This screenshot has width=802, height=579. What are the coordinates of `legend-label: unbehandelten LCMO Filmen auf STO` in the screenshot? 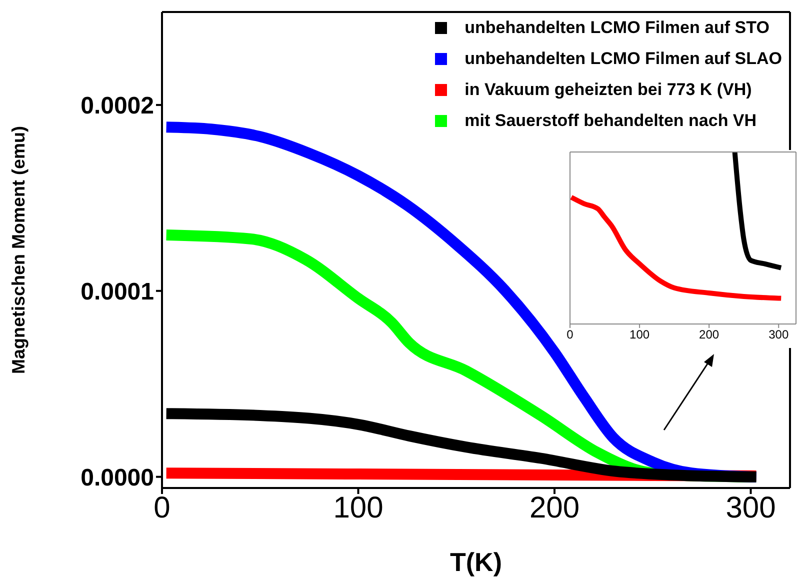 It's located at (617, 28).